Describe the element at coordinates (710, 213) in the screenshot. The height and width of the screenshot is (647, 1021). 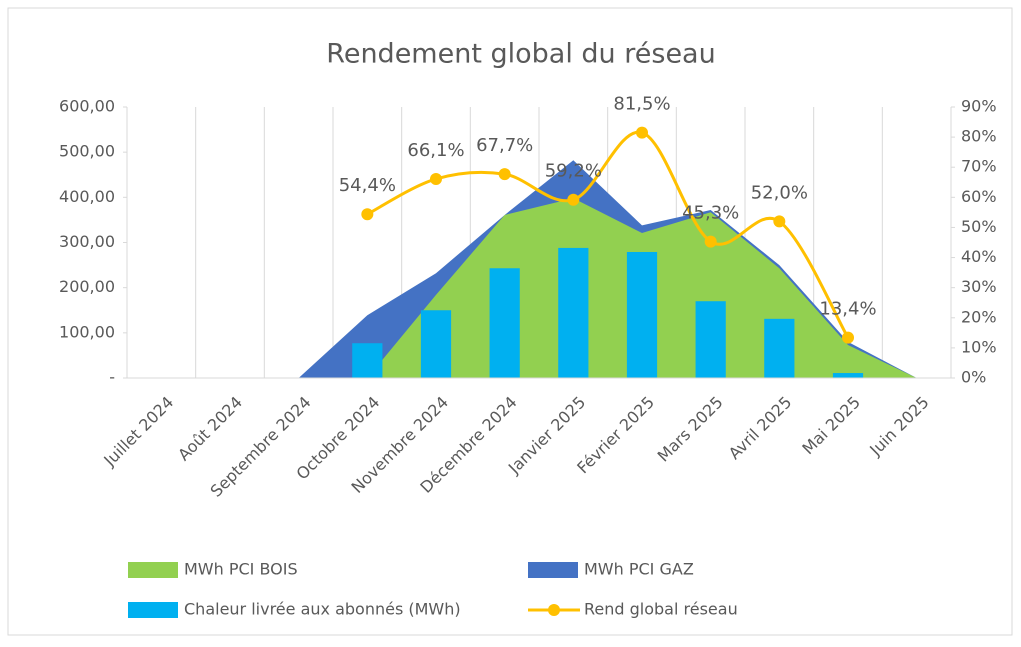
I see `data-label: 45,3%` at that location.